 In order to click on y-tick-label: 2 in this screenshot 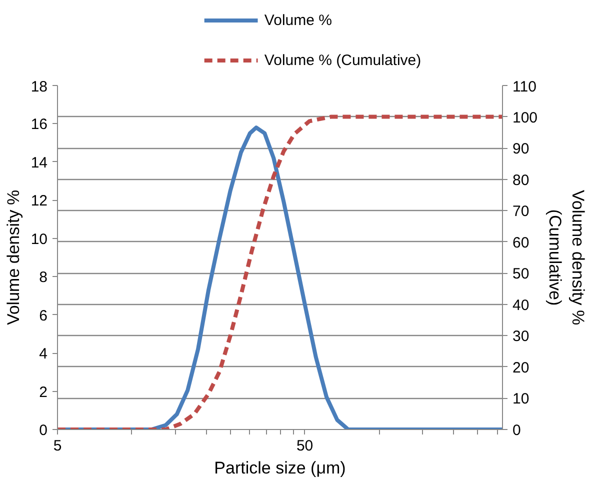, I will do `click(43, 392)`.